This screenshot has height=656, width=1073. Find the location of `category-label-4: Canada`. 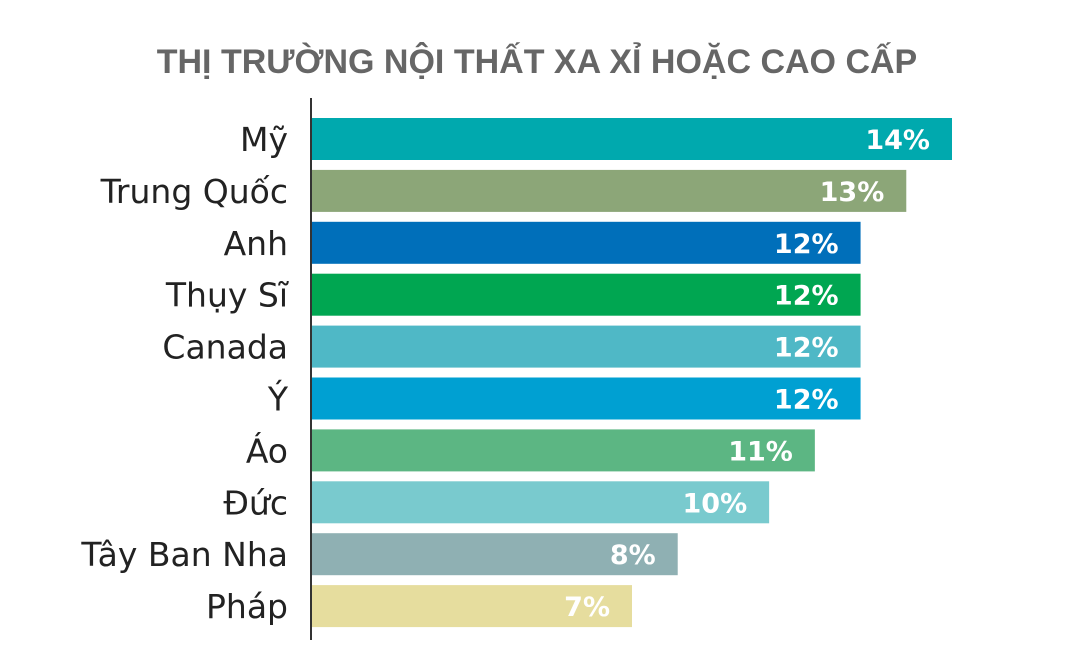

category-label-4: Canada is located at coordinates (225, 347).